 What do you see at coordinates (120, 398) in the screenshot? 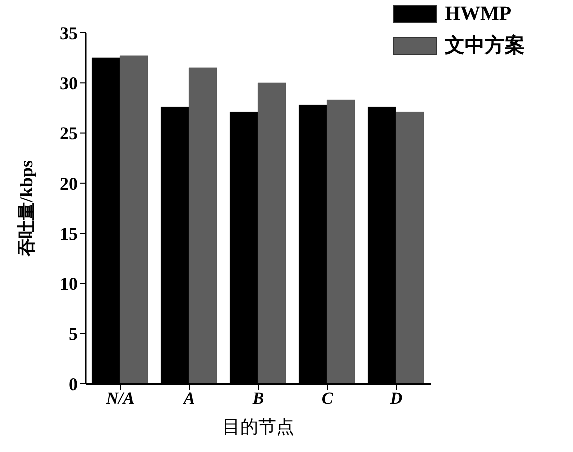
I see `x-tick-label: N/A` at bounding box center [120, 398].